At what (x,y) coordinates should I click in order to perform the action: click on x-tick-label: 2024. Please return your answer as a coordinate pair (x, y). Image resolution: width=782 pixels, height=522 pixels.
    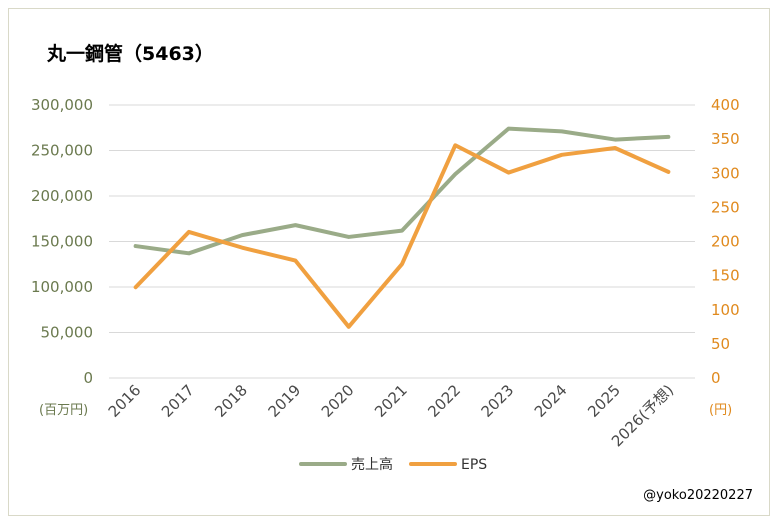
    Looking at the image, I should click on (551, 401).